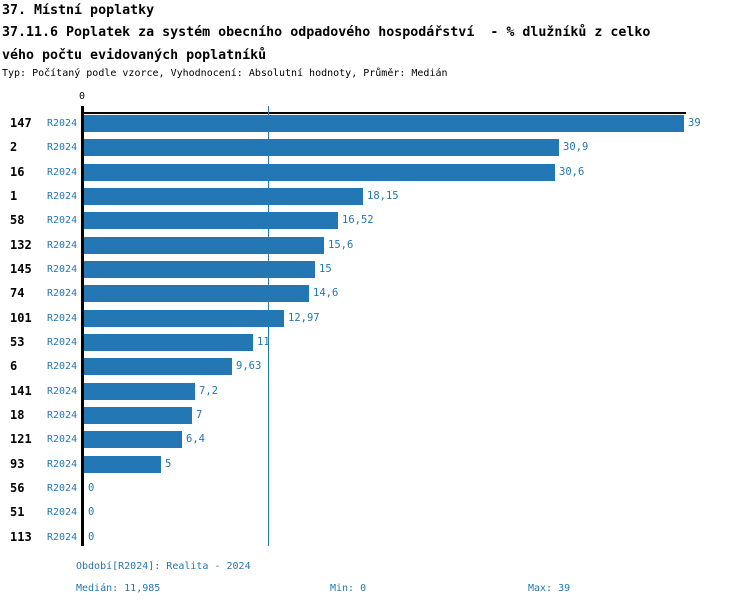  I want to click on bar-value-label: 30,9, so click(576, 147).